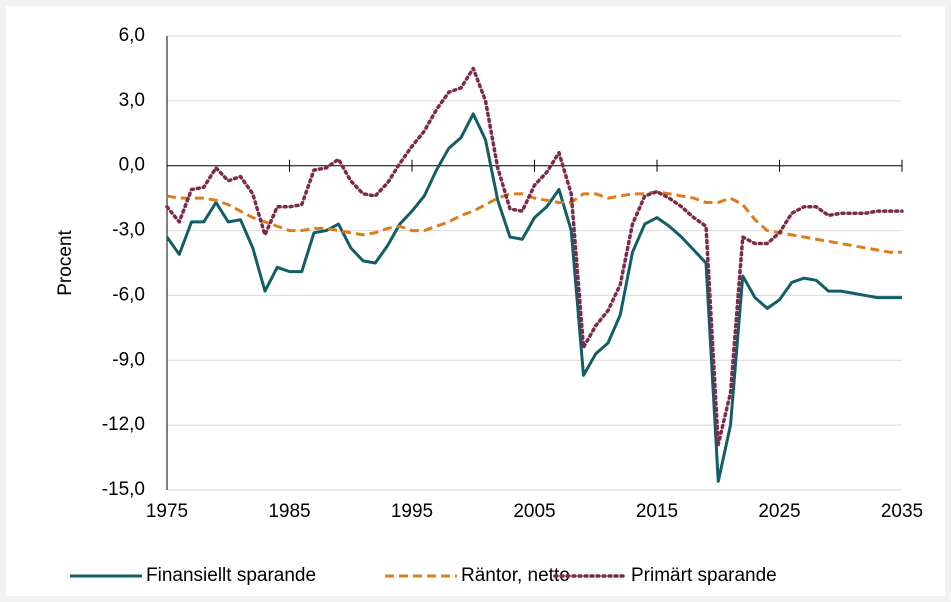 The image size is (951, 602). I want to click on y-tick-label: 6,0, so click(132, 35).